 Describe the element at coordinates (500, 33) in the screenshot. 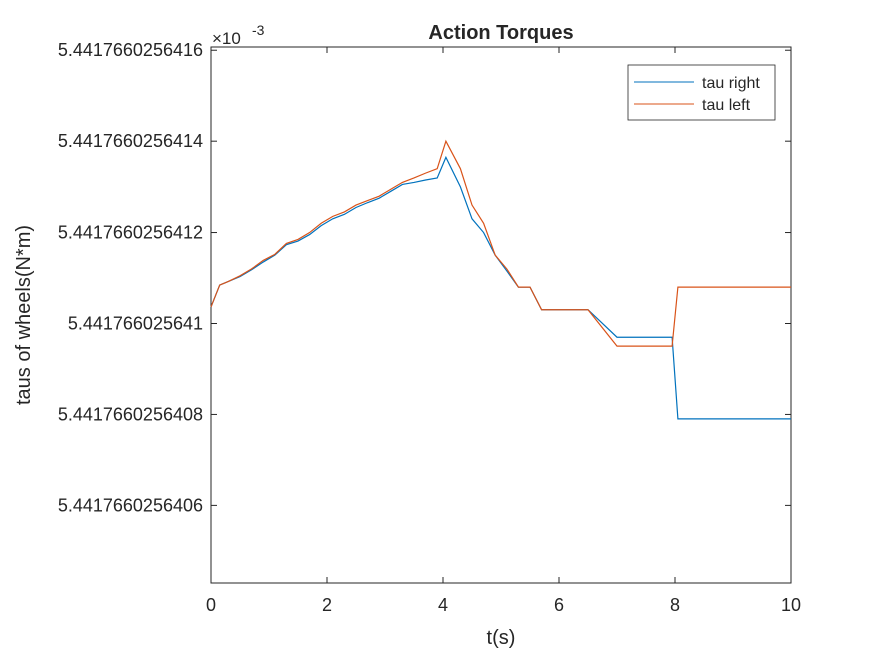

I see `chart-title: Action Torques` at that location.